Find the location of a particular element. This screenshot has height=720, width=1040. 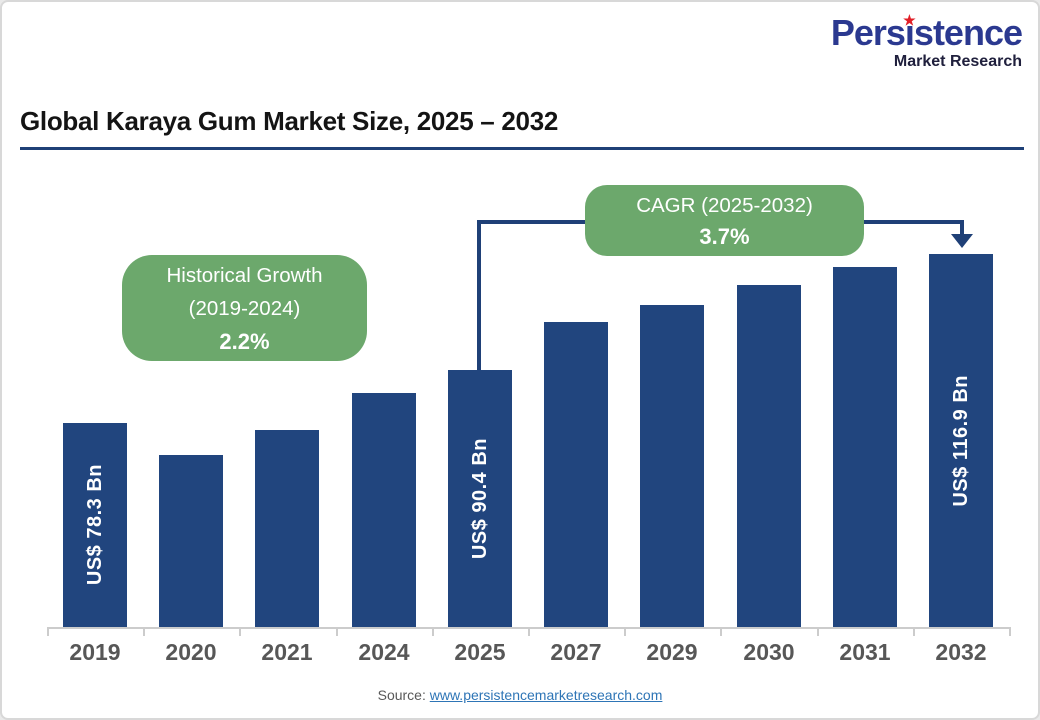

bar-2031 is located at coordinates (865, 447).